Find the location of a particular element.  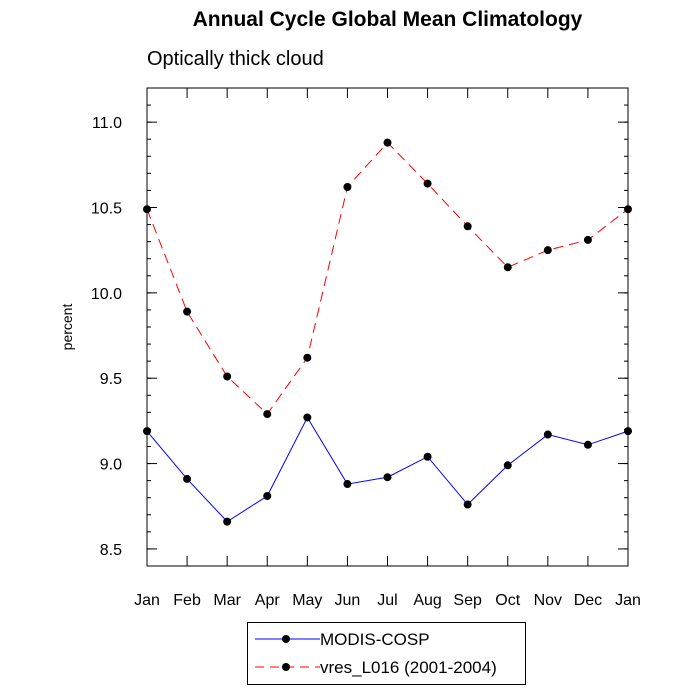

legend-label-vres: vres_L016 (2001-2004) is located at coordinates (408, 667).